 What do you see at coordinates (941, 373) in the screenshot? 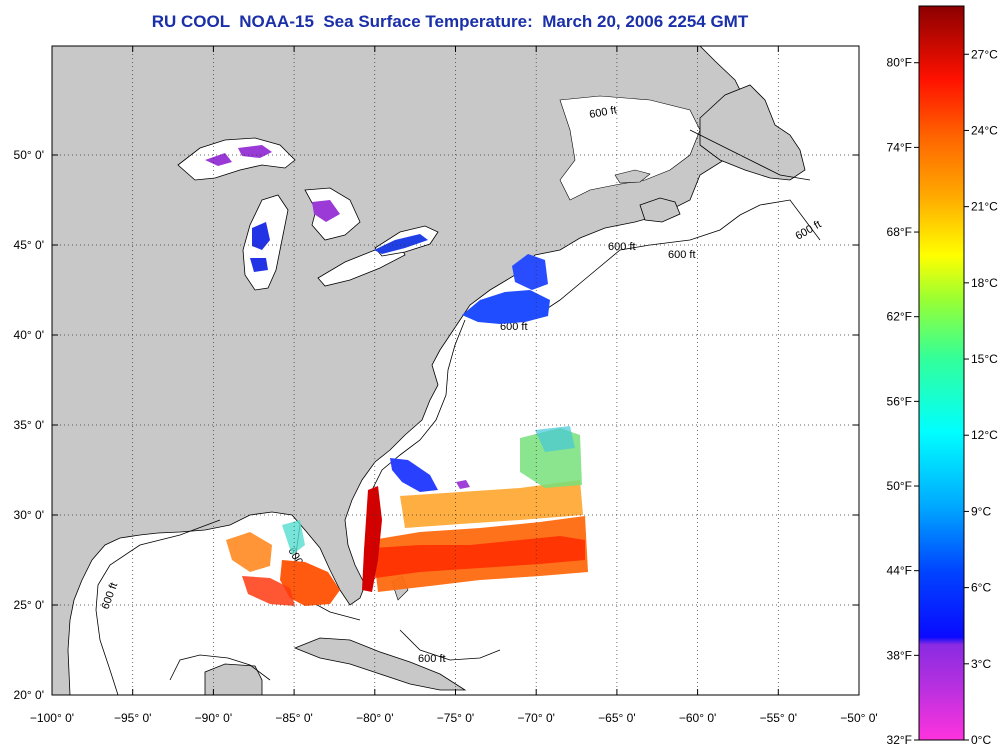
I see `colorbar` at bounding box center [941, 373].